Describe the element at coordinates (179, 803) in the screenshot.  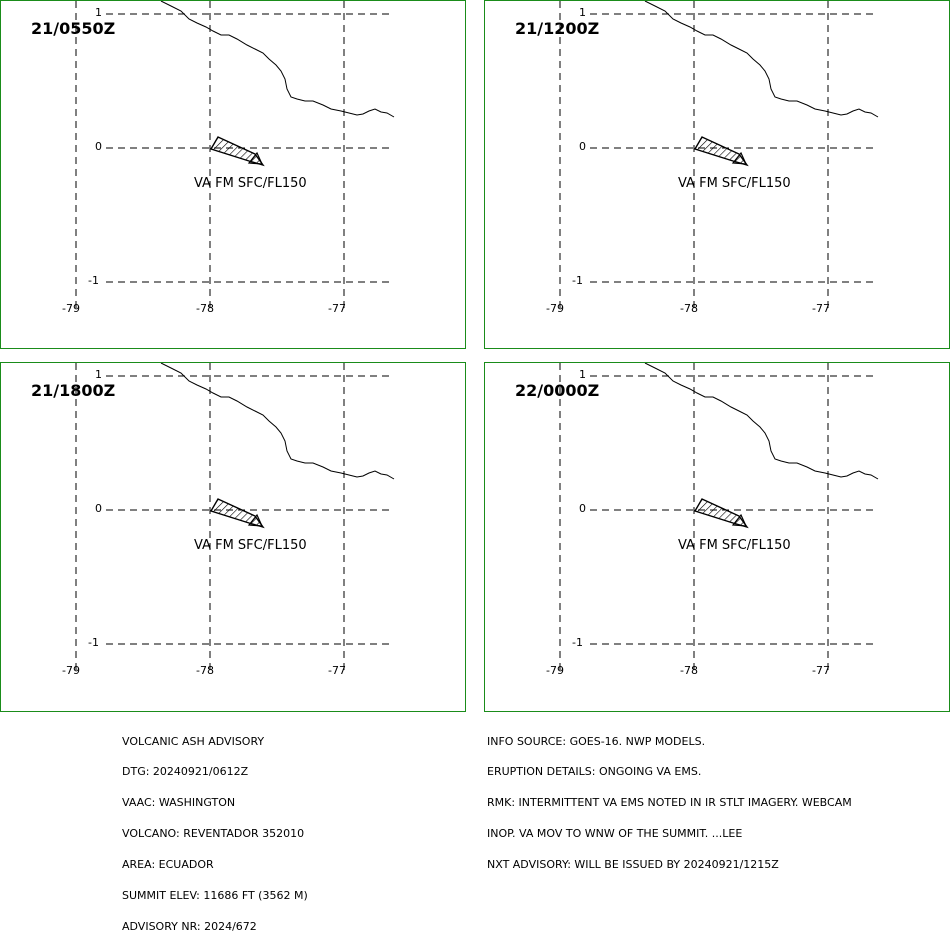
I see `advisory-line: VAAC: WASHINGTON` at that location.